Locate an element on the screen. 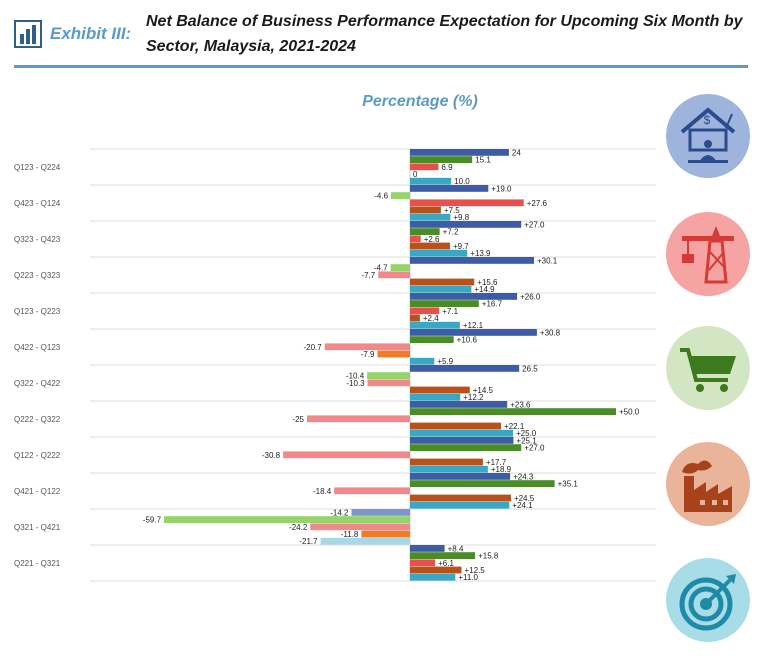 The width and height of the screenshot is (776, 659). category-tick-label: Q223 - Q323 is located at coordinates (37, 275).